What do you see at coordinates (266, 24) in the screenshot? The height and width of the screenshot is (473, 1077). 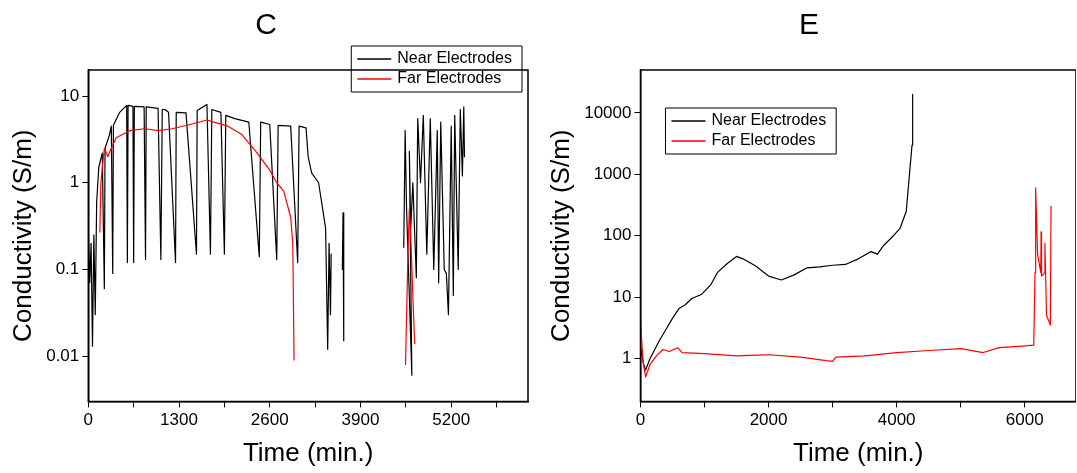 I see `chart-title: C` at bounding box center [266, 24].